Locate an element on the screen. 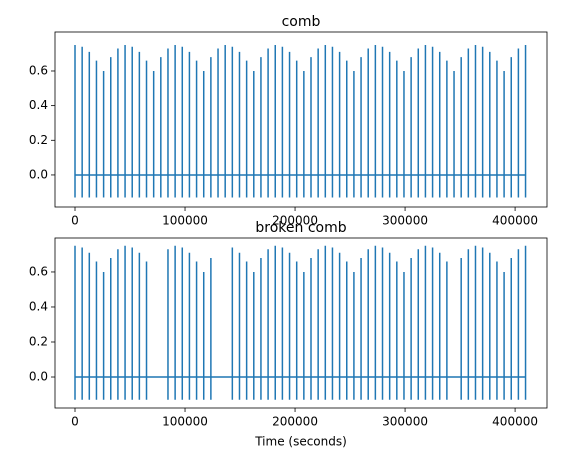 Image resolution: width=578 pixels, height=461 pixels. axes-title: comb is located at coordinates (301, 22).